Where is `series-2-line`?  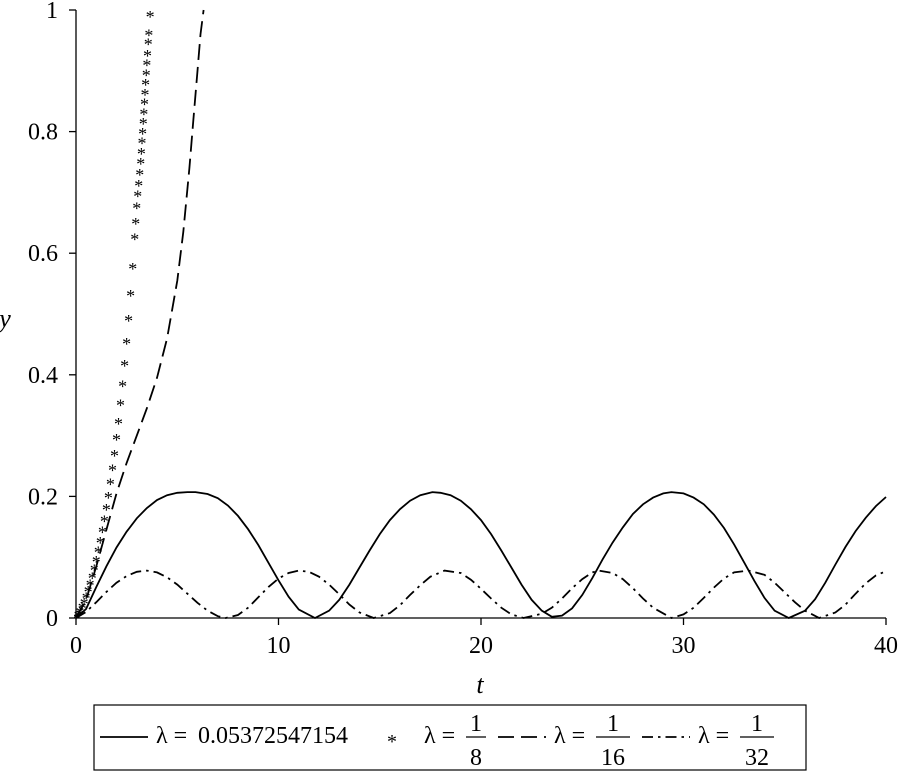 series-2-line is located at coordinates (140, 314).